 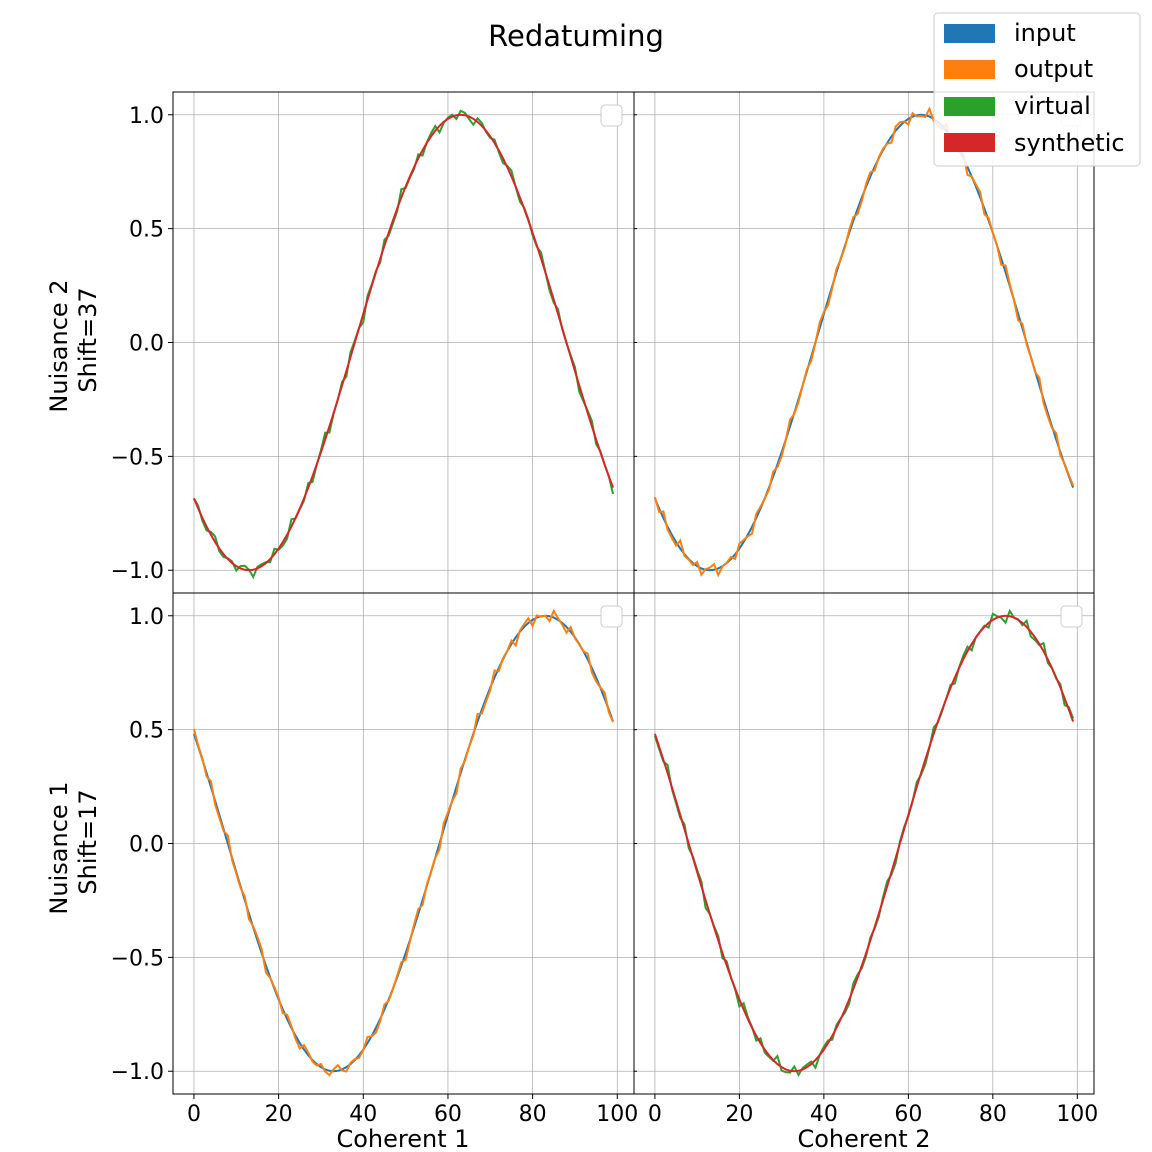 What do you see at coordinates (59, 345) in the screenshot?
I see `row-label-top-line1: Nuisance 2` at bounding box center [59, 345].